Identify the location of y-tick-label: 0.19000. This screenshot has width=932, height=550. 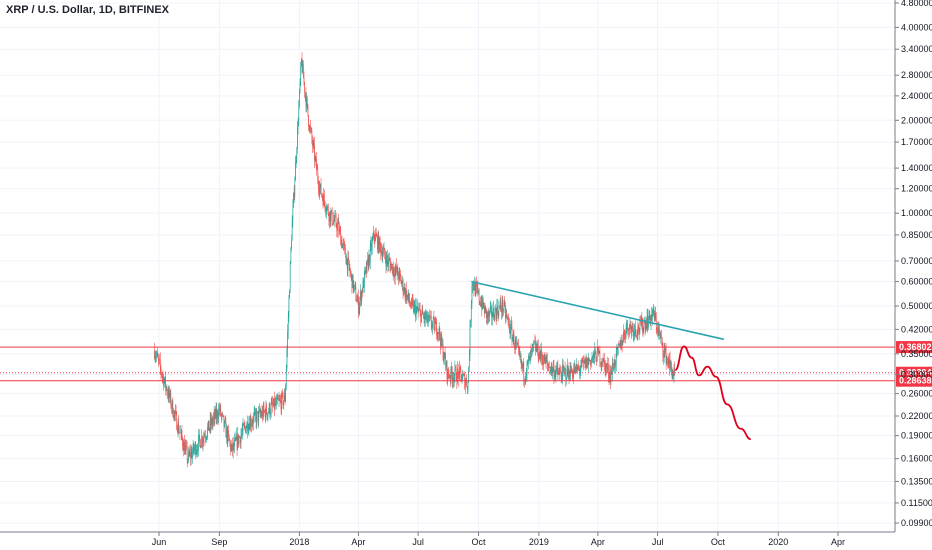
(916, 436).